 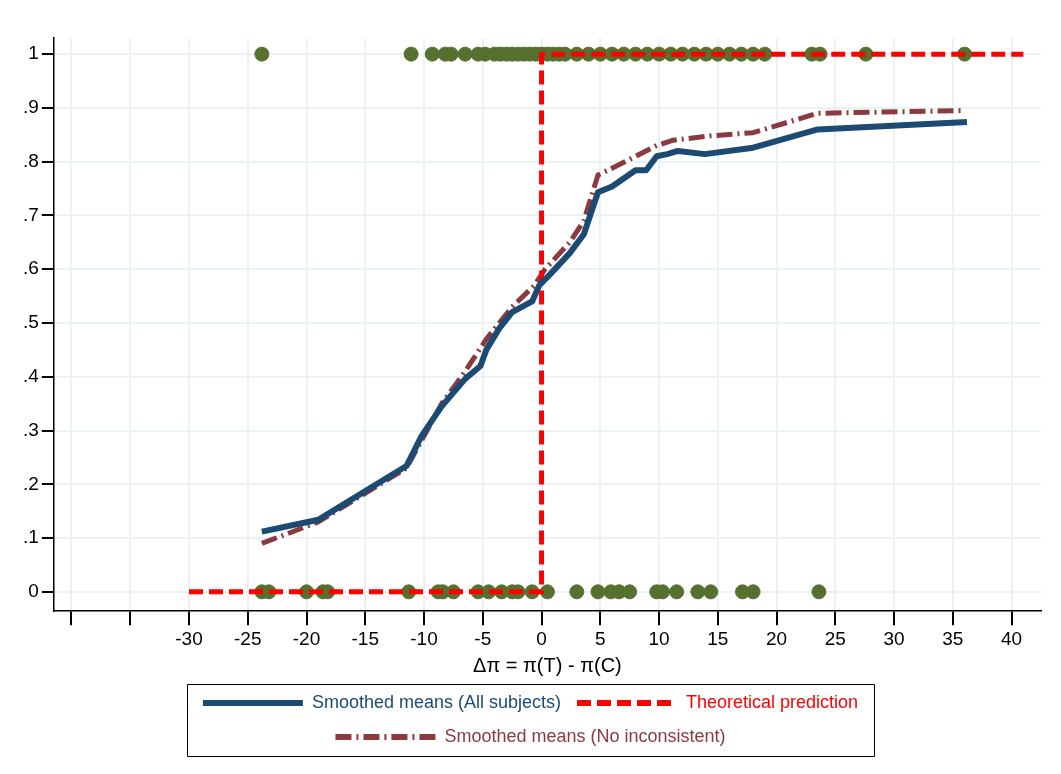 What do you see at coordinates (1012, 638) in the screenshot?
I see `x-tick-label: 40` at bounding box center [1012, 638].